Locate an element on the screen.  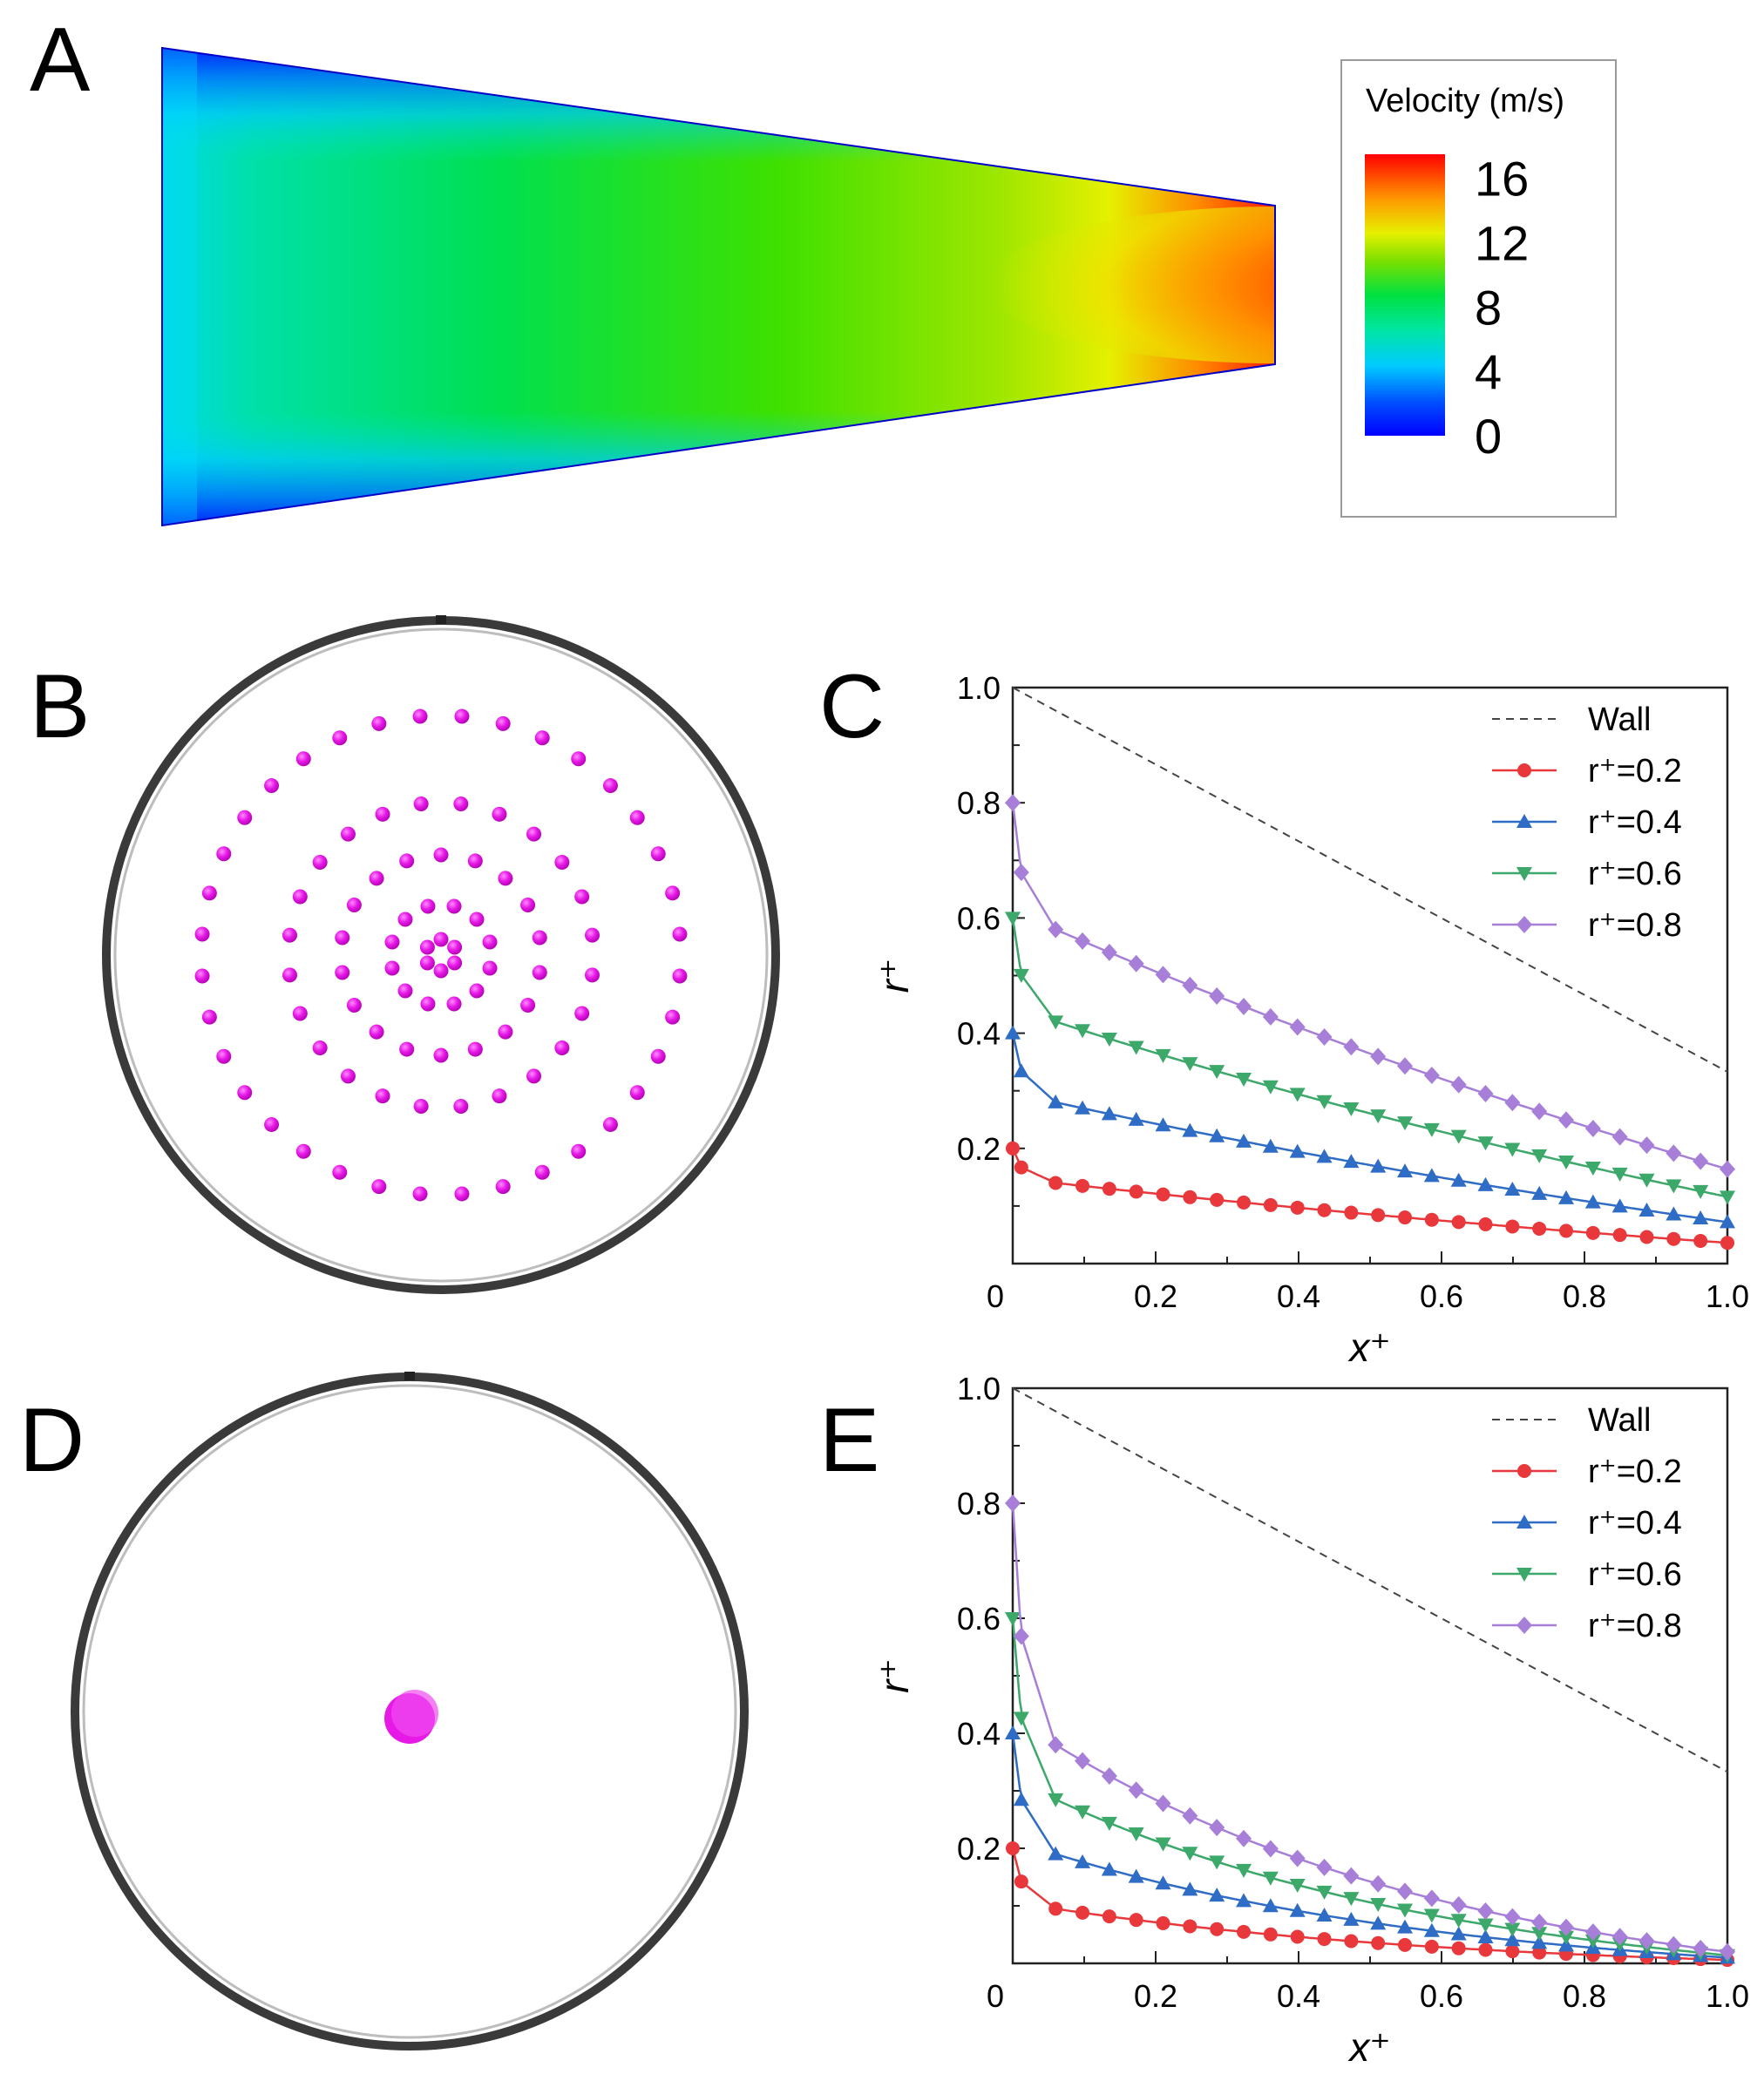
x-tick-label: 0 is located at coordinates (995, 1296).